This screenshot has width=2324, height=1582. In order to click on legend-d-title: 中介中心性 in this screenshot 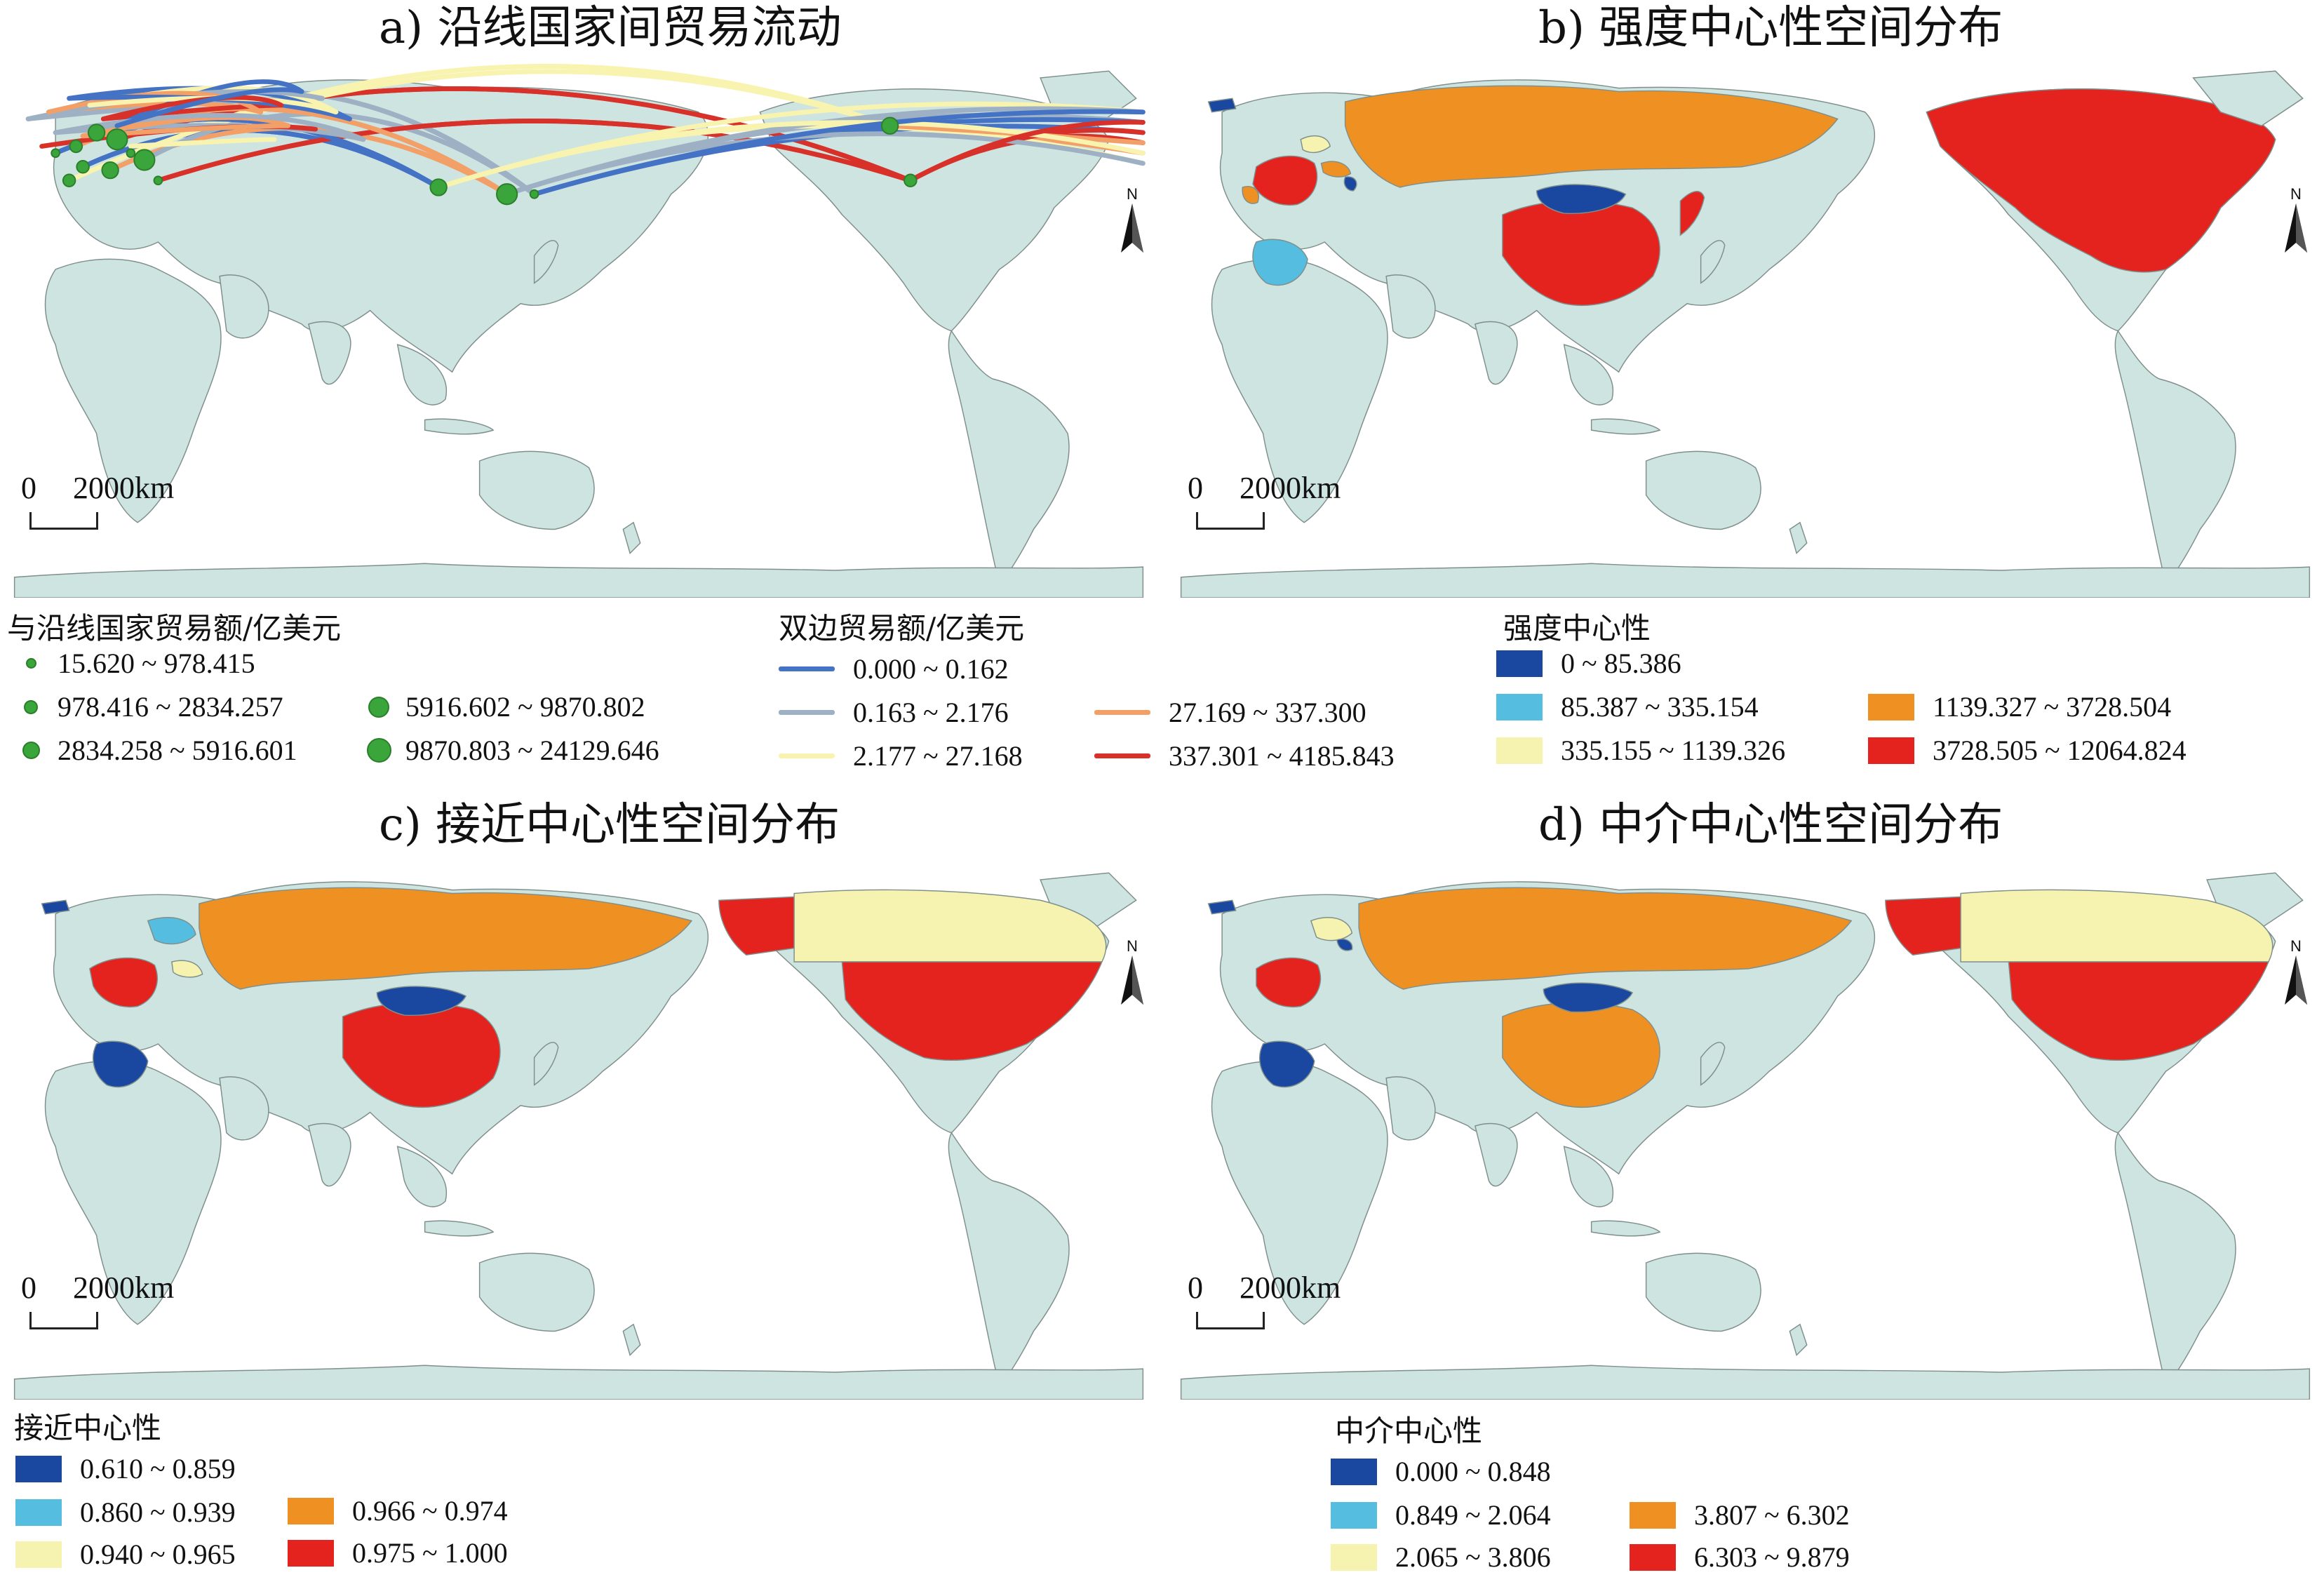, I will do `click(1409, 1431)`.